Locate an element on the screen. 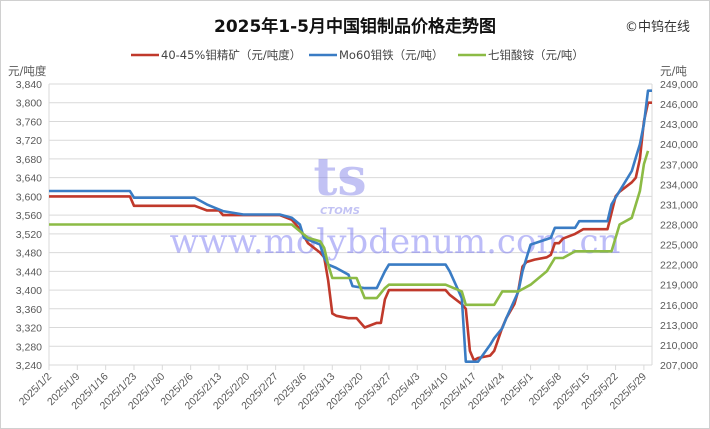 This screenshot has height=429, width=710. left-tick-label: 3,320 is located at coordinates (29, 329).